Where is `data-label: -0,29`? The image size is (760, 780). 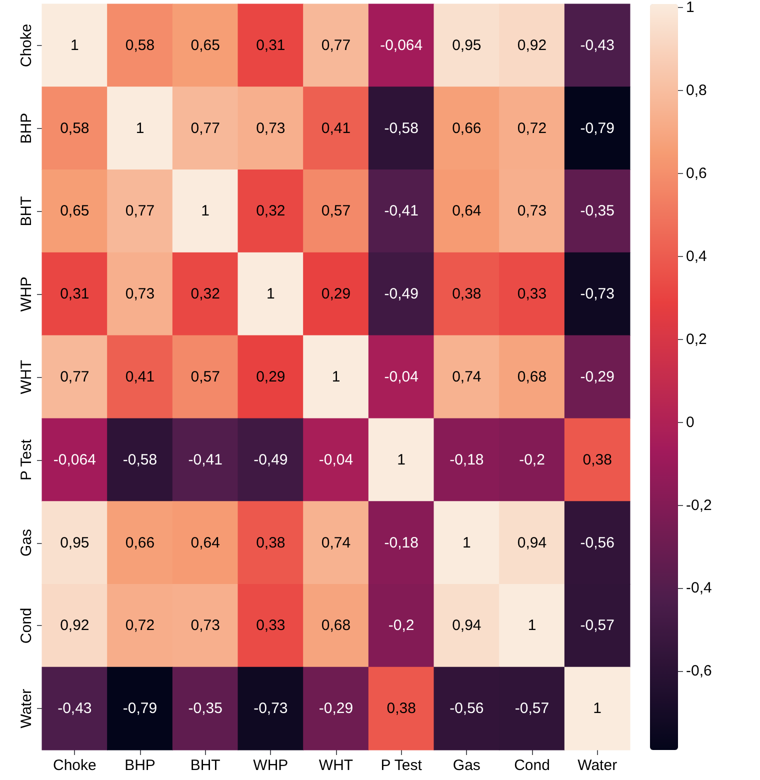 data-label: -0,29 is located at coordinates (336, 709).